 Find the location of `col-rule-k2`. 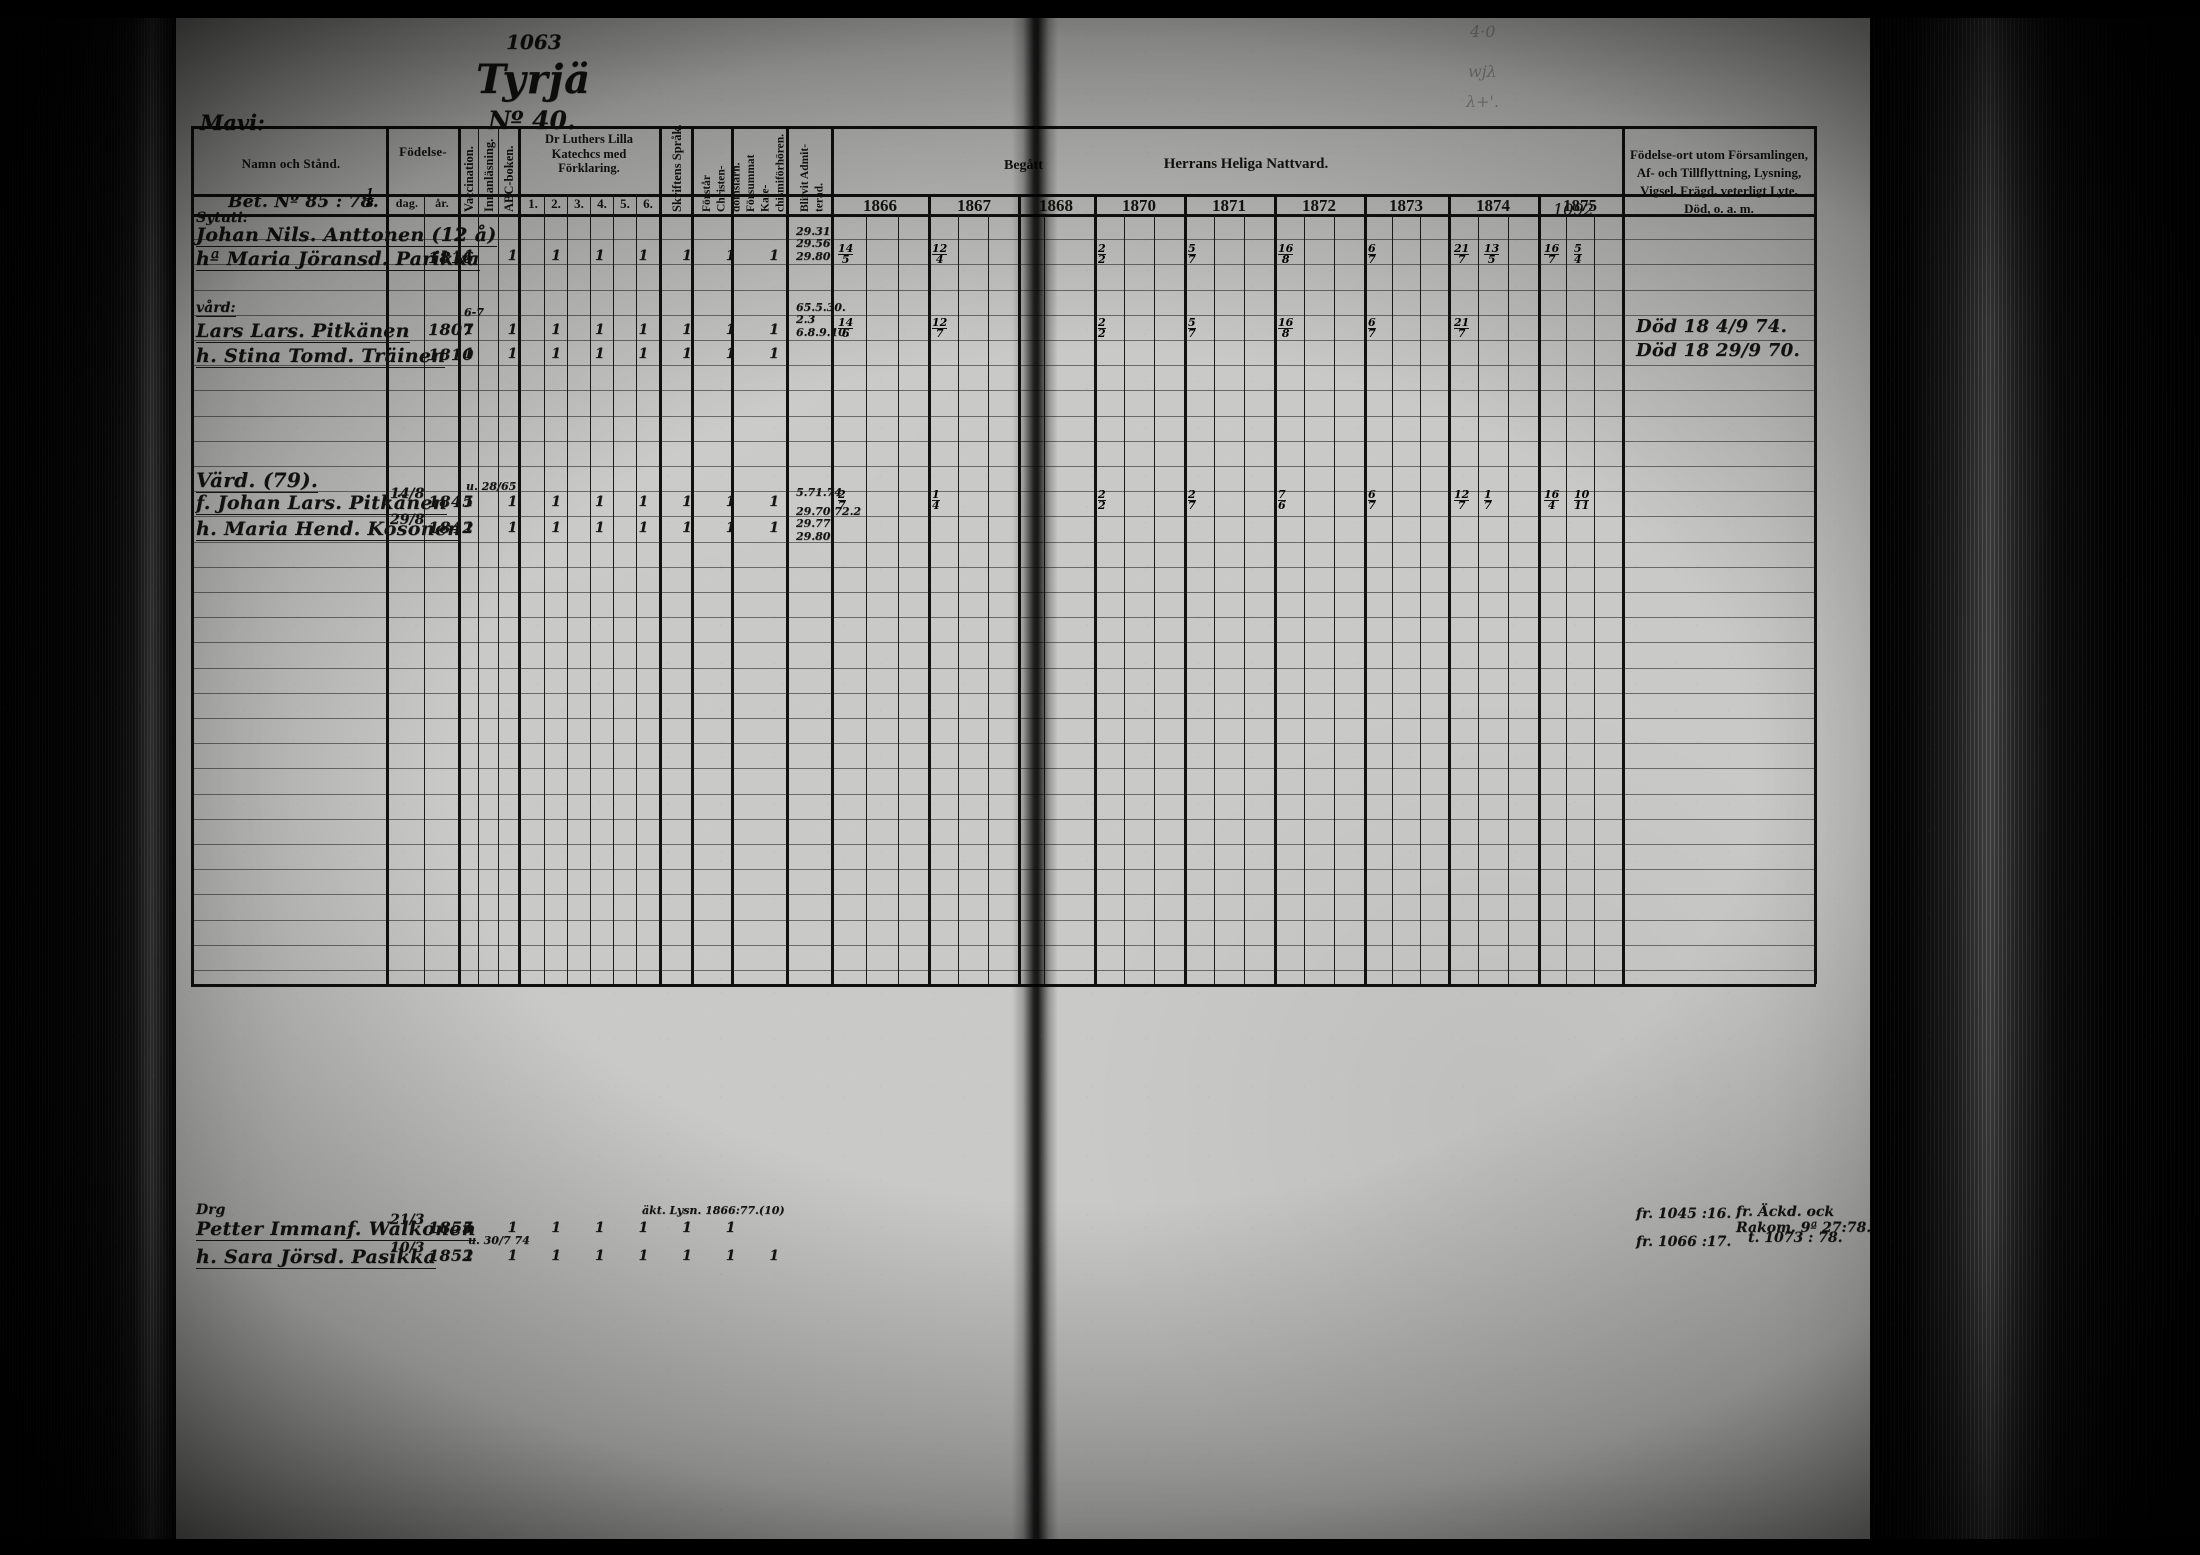

col-rule-k2 is located at coordinates (567, 589).